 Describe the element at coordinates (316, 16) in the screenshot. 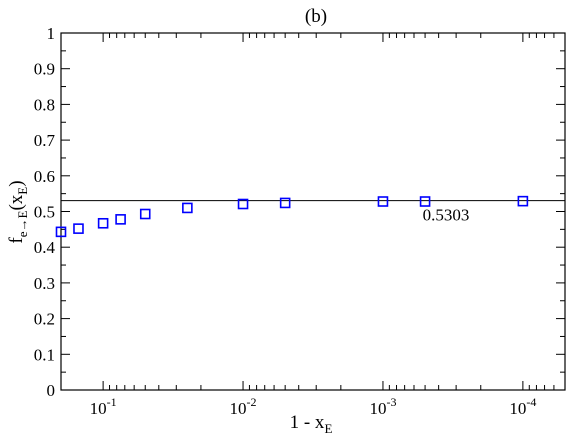

I see `chart-title: (b)` at that location.